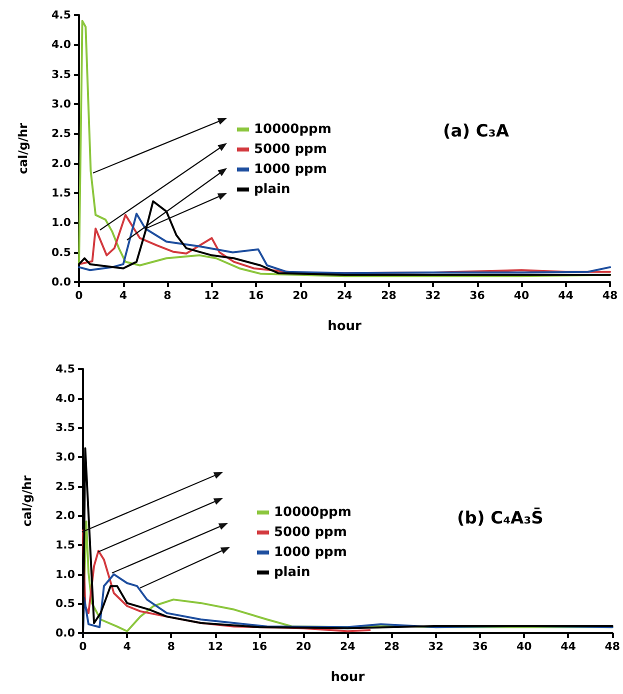 The width and height of the screenshot is (623, 694). I want to click on text: (b) C₄A₃S̄, so click(500, 517).